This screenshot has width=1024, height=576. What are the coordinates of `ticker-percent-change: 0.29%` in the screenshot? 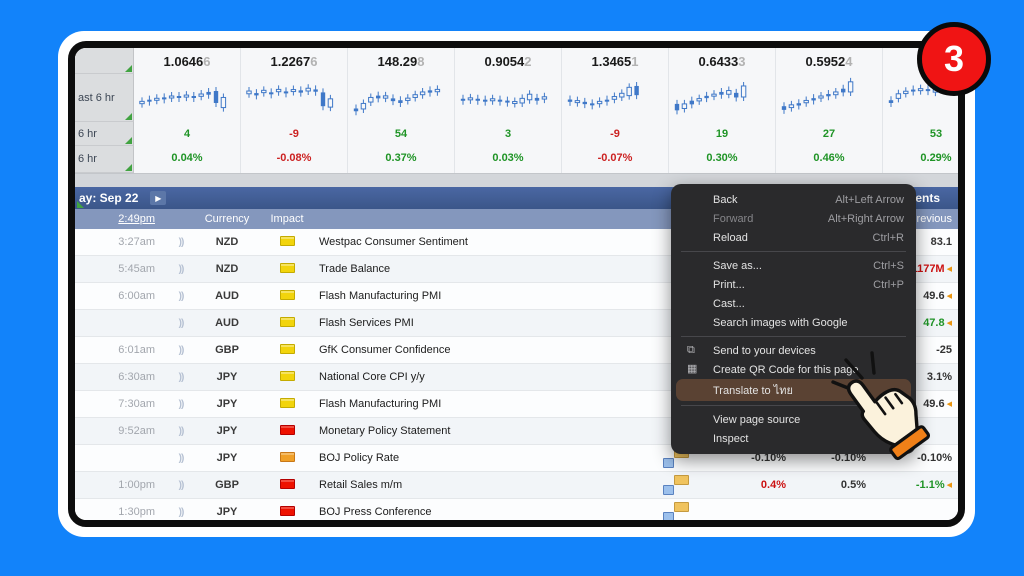 It's located at (936, 158).